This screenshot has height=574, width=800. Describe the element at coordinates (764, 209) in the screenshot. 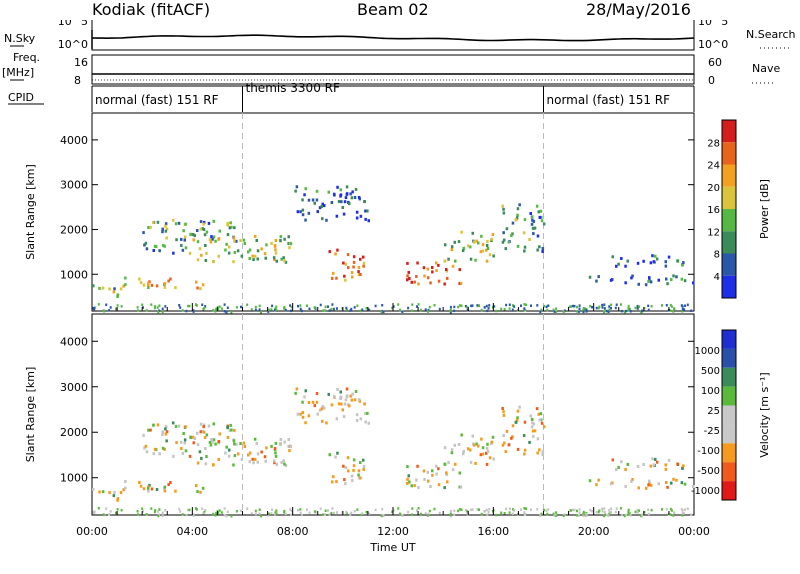

I see `colorbar-label: Power [dB]` at that location.